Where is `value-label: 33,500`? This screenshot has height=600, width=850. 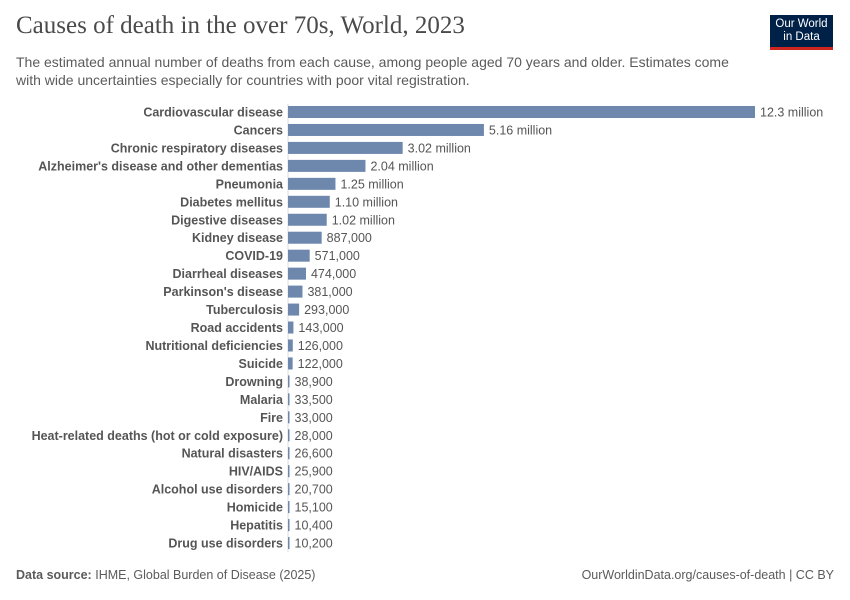 value-label: 33,500 is located at coordinates (314, 400).